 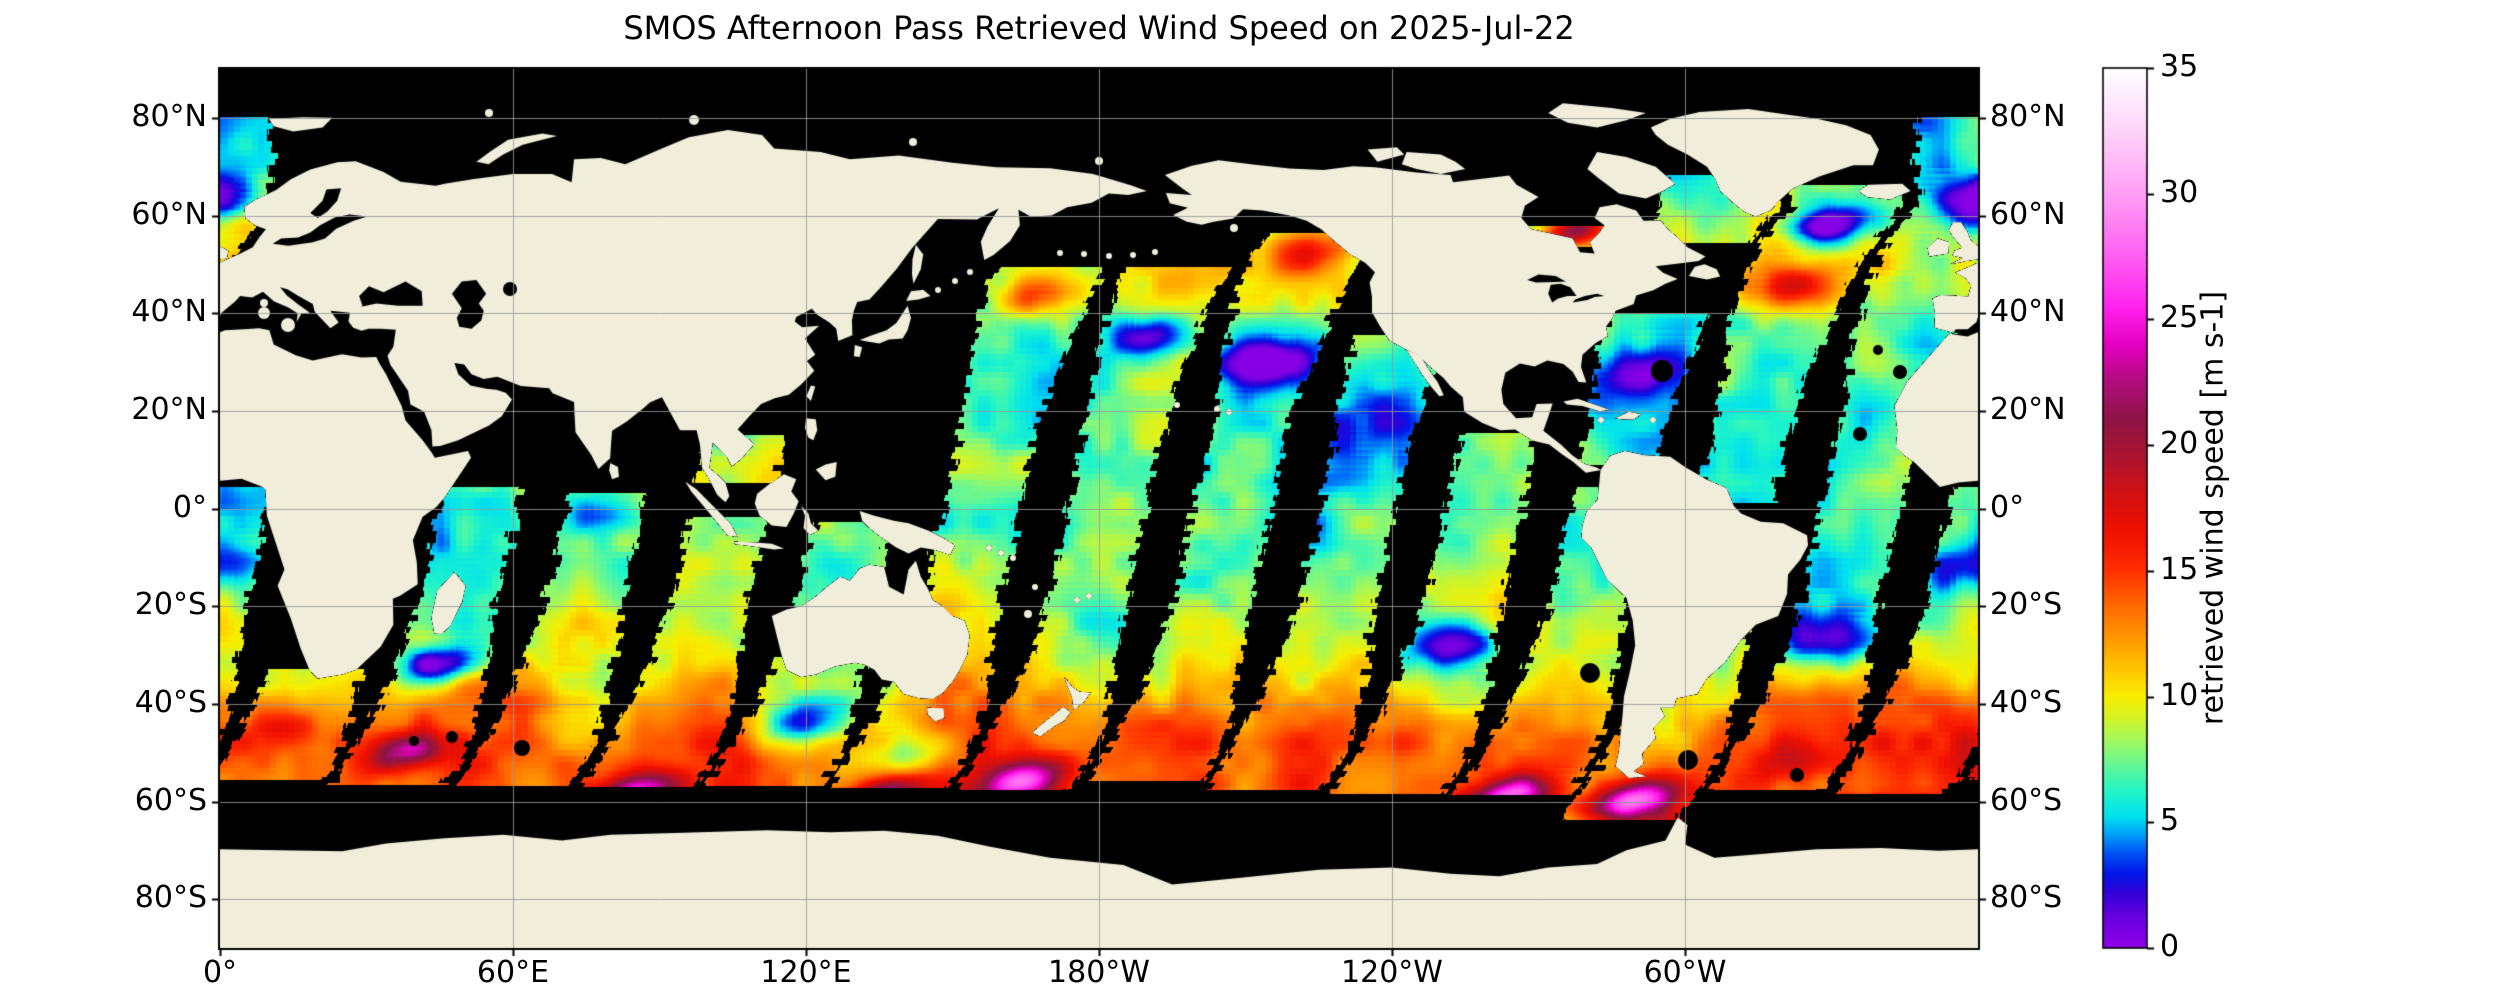 I want to click on lat-tick-label-left: 40°N, so click(x=169, y=312).